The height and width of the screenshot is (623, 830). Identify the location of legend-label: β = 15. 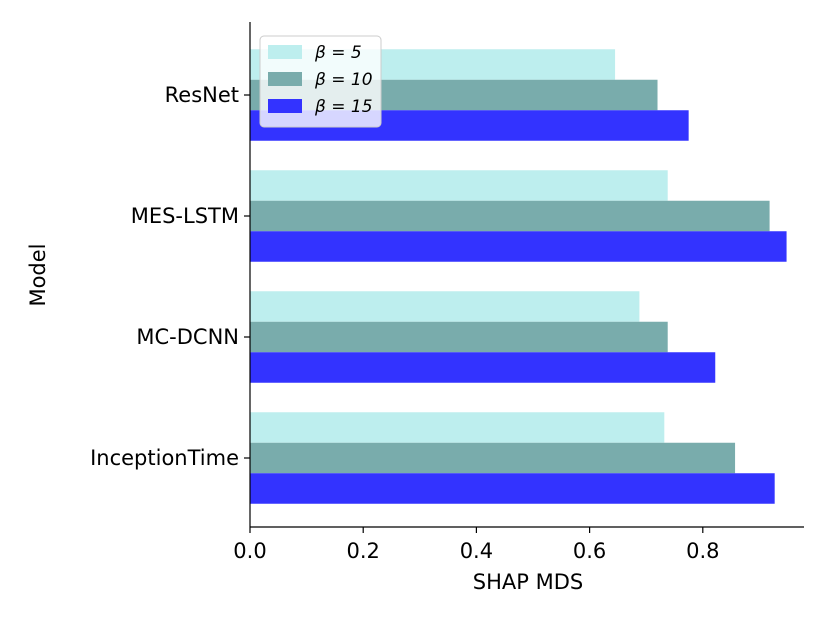
(343, 107).